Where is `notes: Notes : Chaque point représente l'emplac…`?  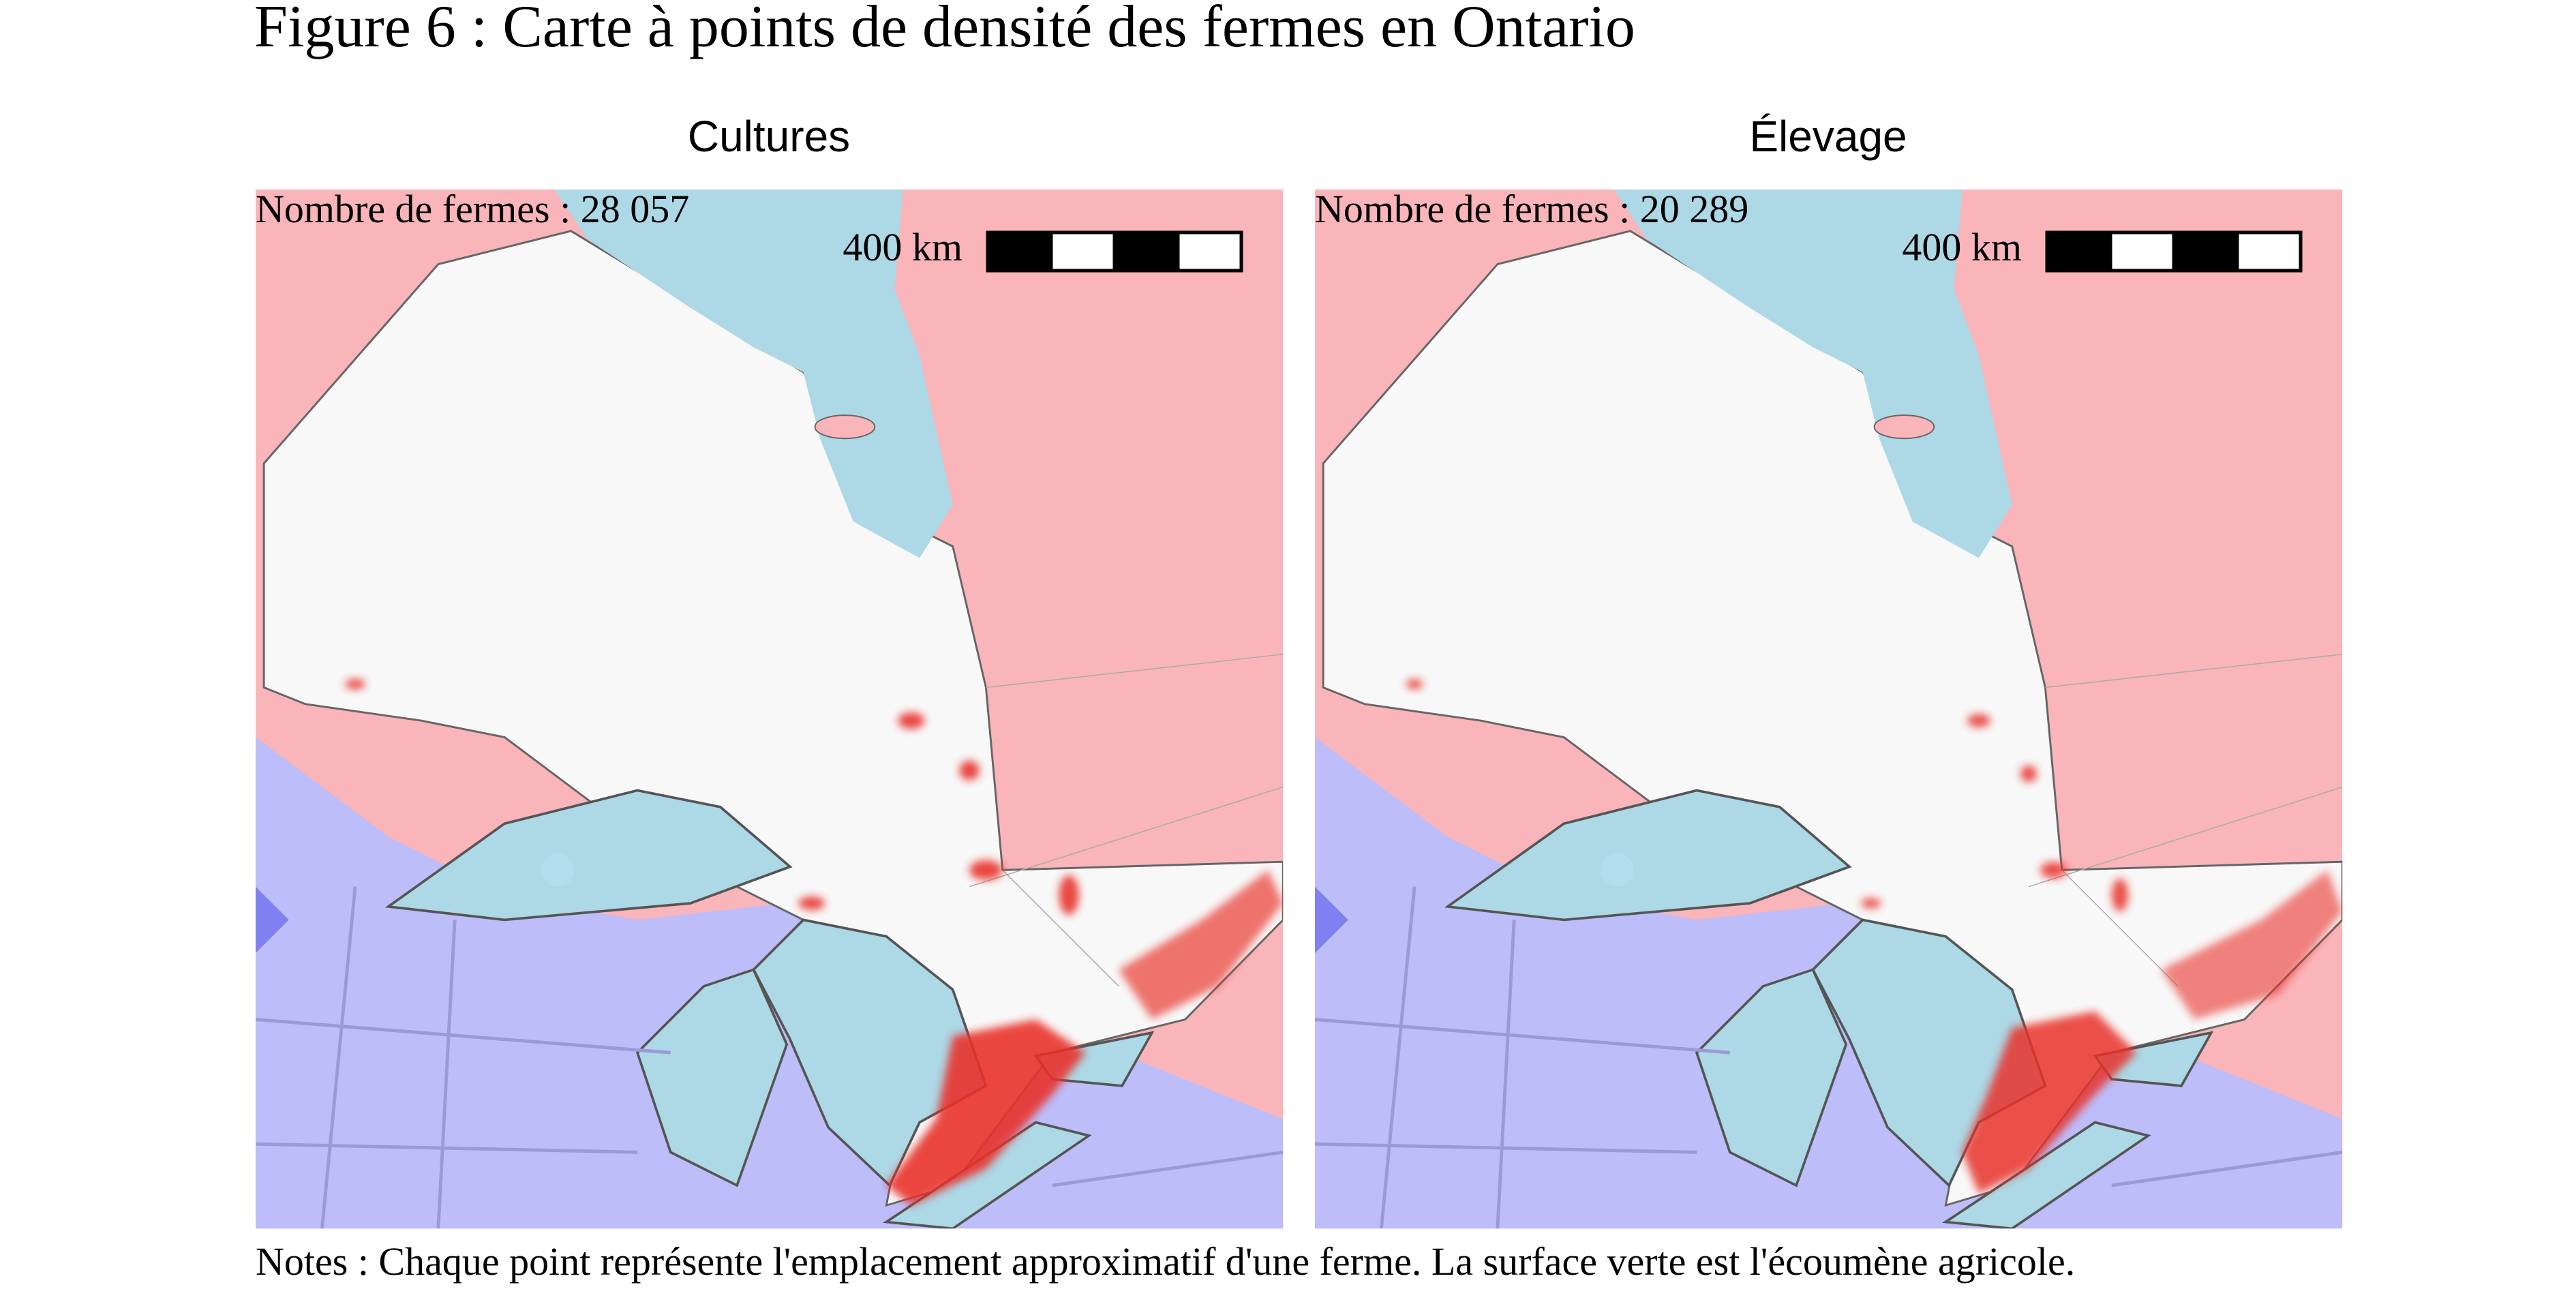 notes: Notes : Chaque point représente l'emplac… is located at coordinates (1165, 1261).